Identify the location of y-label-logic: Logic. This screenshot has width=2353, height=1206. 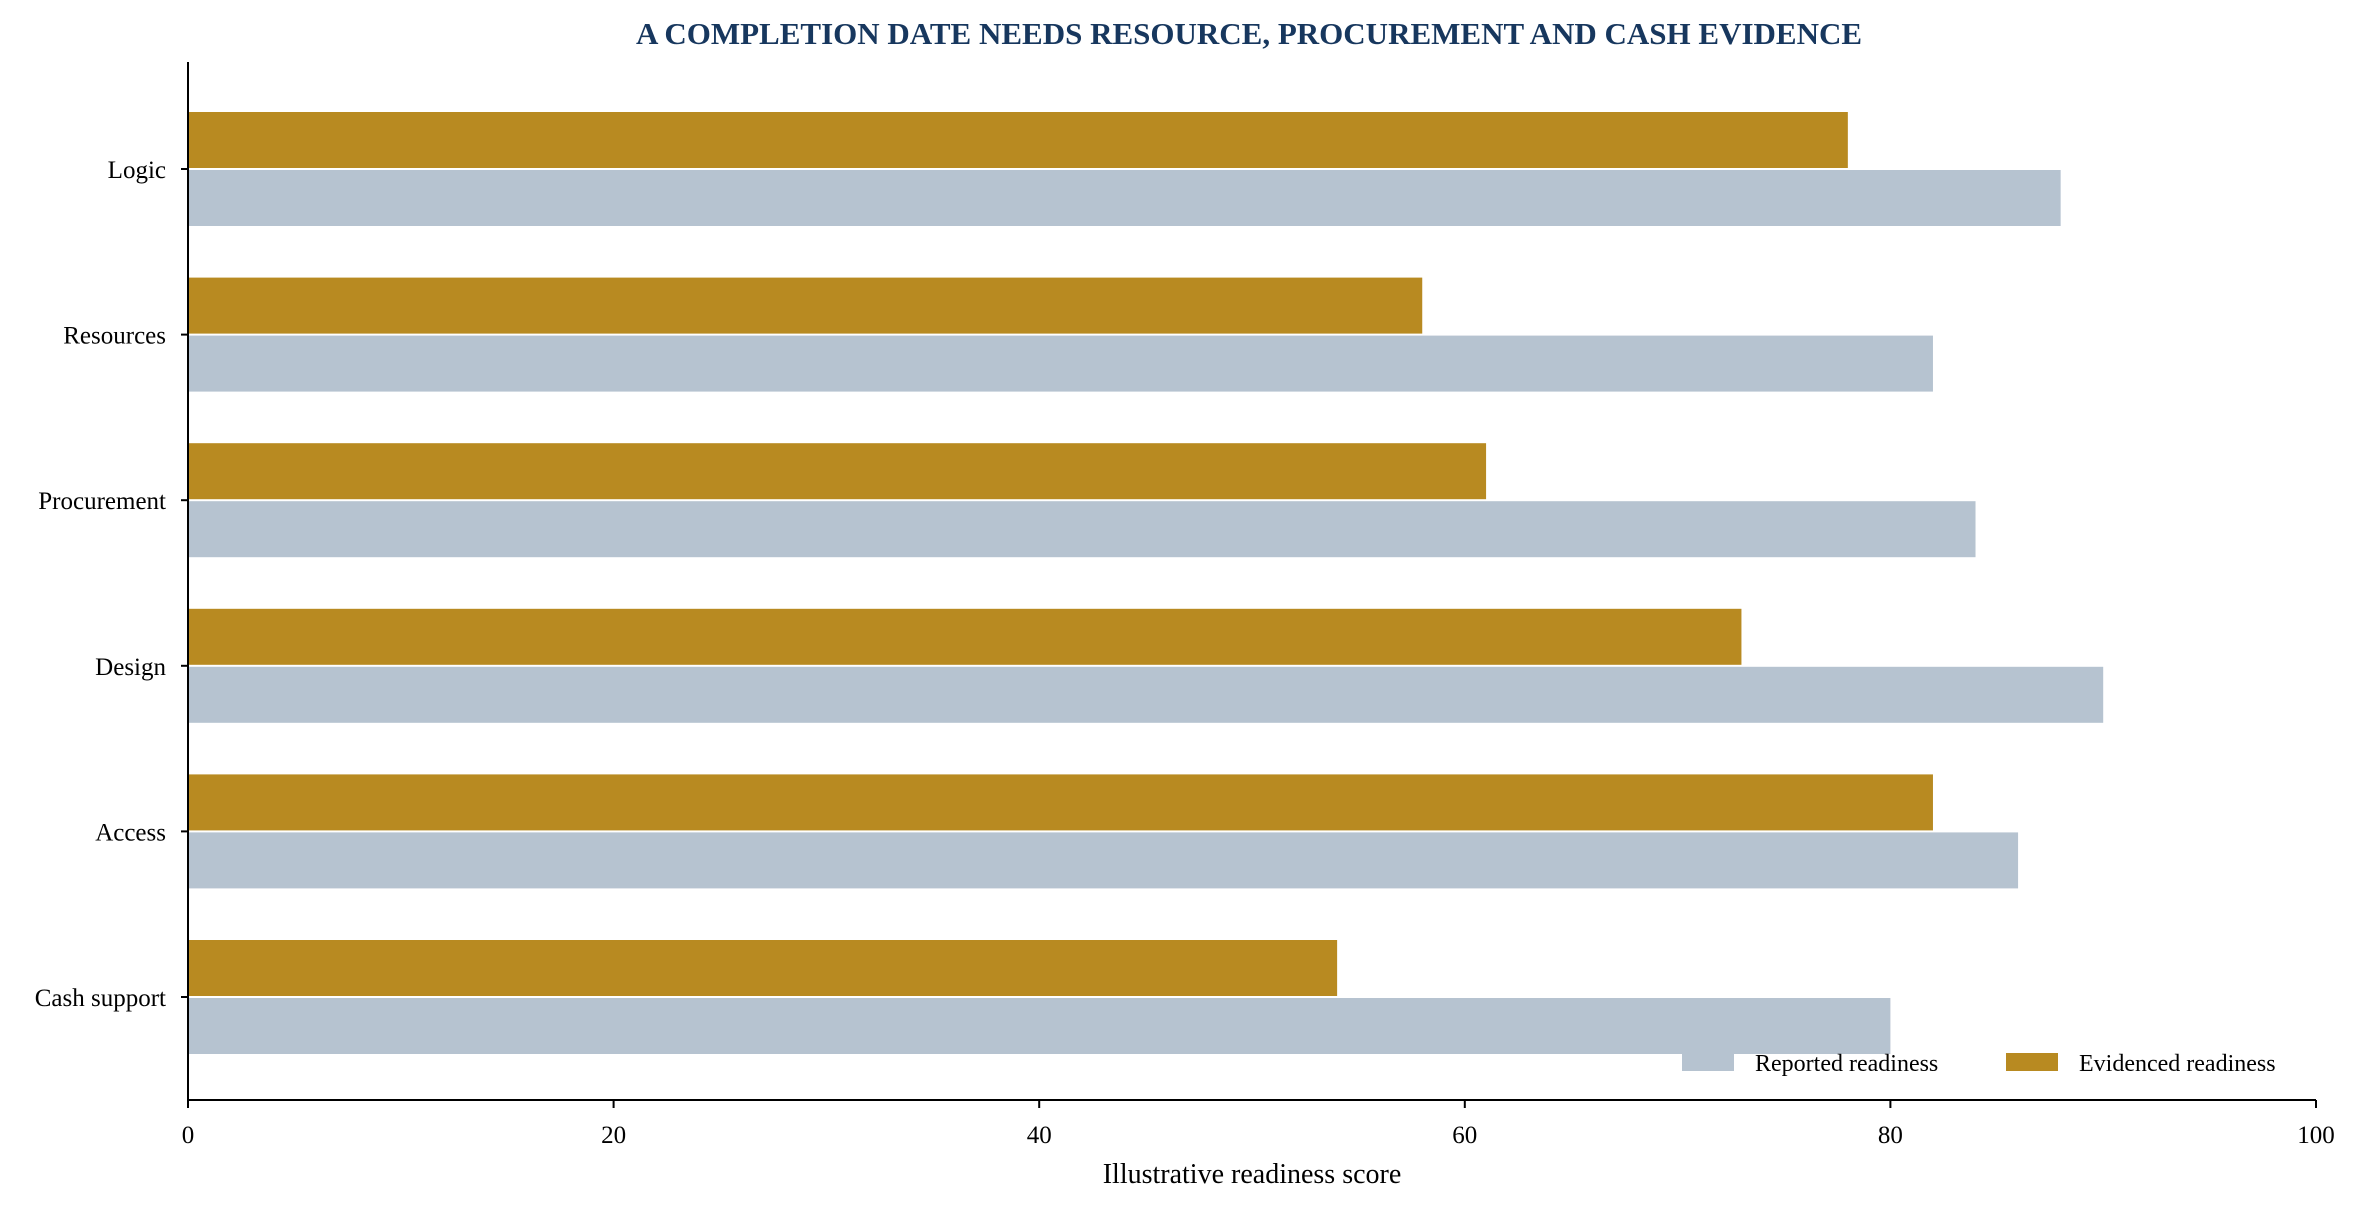
(137, 170).